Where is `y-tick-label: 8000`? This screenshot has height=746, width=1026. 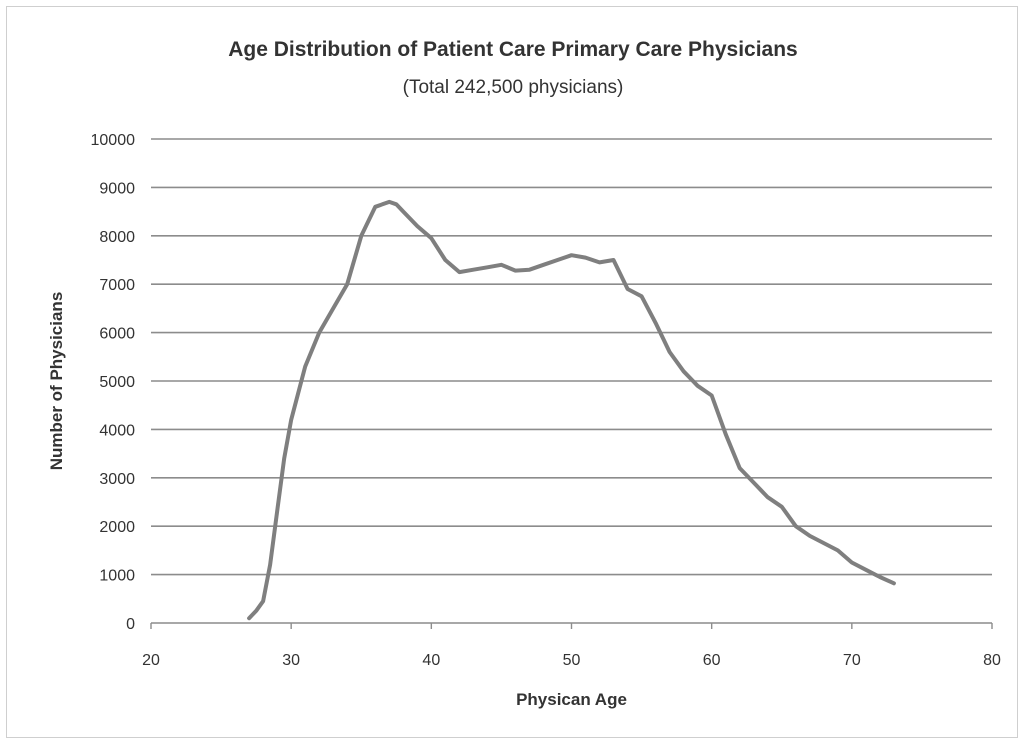
y-tick-label: 8000 is located at coordinates (117, 237).